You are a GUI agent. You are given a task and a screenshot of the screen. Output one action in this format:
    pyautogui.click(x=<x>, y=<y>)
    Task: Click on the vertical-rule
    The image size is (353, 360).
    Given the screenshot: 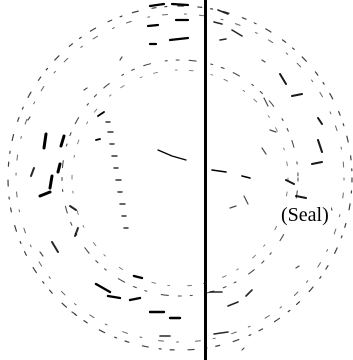 What is the action you would take?
    pyautogui.click(x=205, y=180)
    